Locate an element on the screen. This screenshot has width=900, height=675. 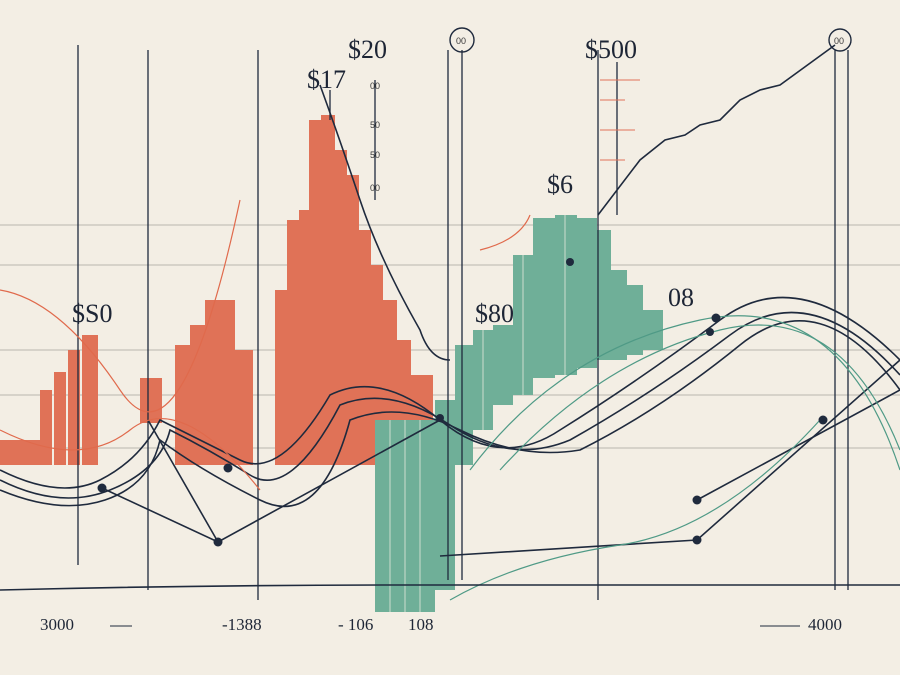
axis-label: 4000 is located at coordinates (825, 624).